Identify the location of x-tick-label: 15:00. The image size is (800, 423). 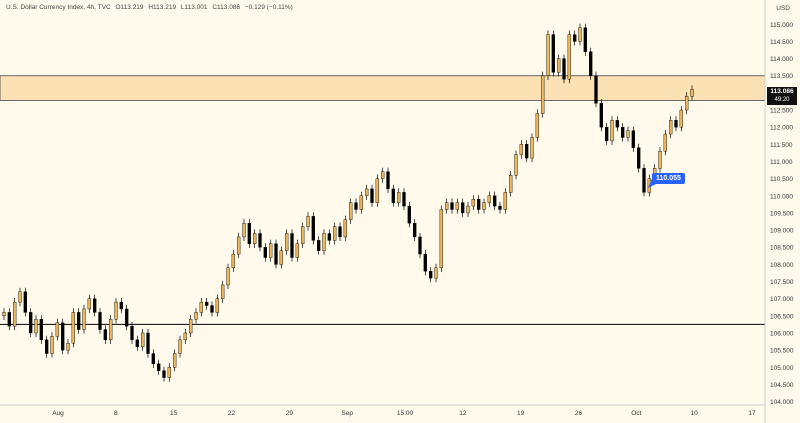
(405, 413).